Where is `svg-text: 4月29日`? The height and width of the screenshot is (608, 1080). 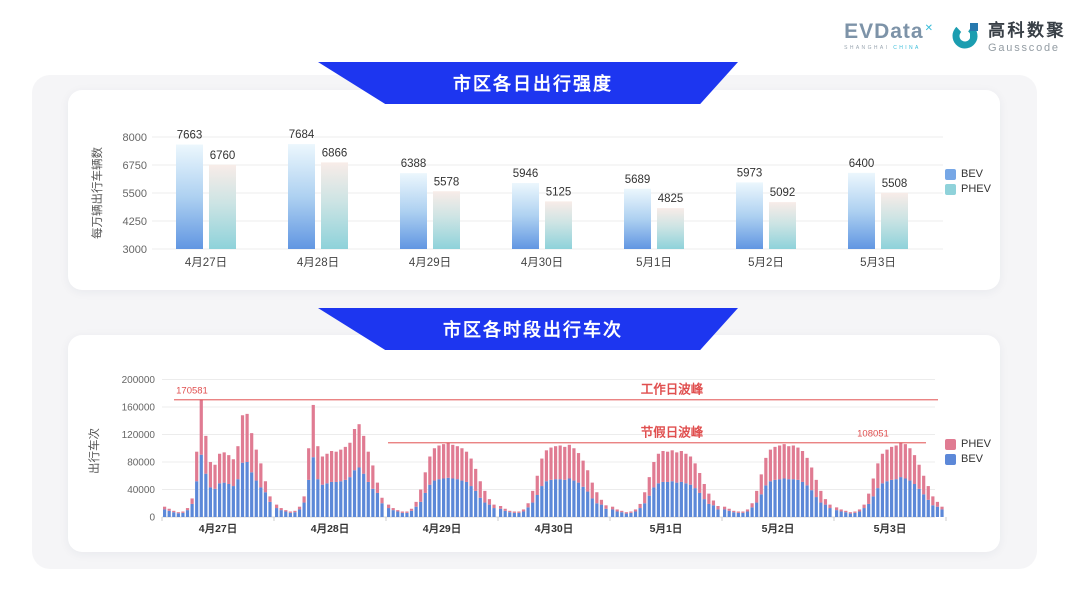 svg-text: 4月29日 is located at coordinates (430, 263).